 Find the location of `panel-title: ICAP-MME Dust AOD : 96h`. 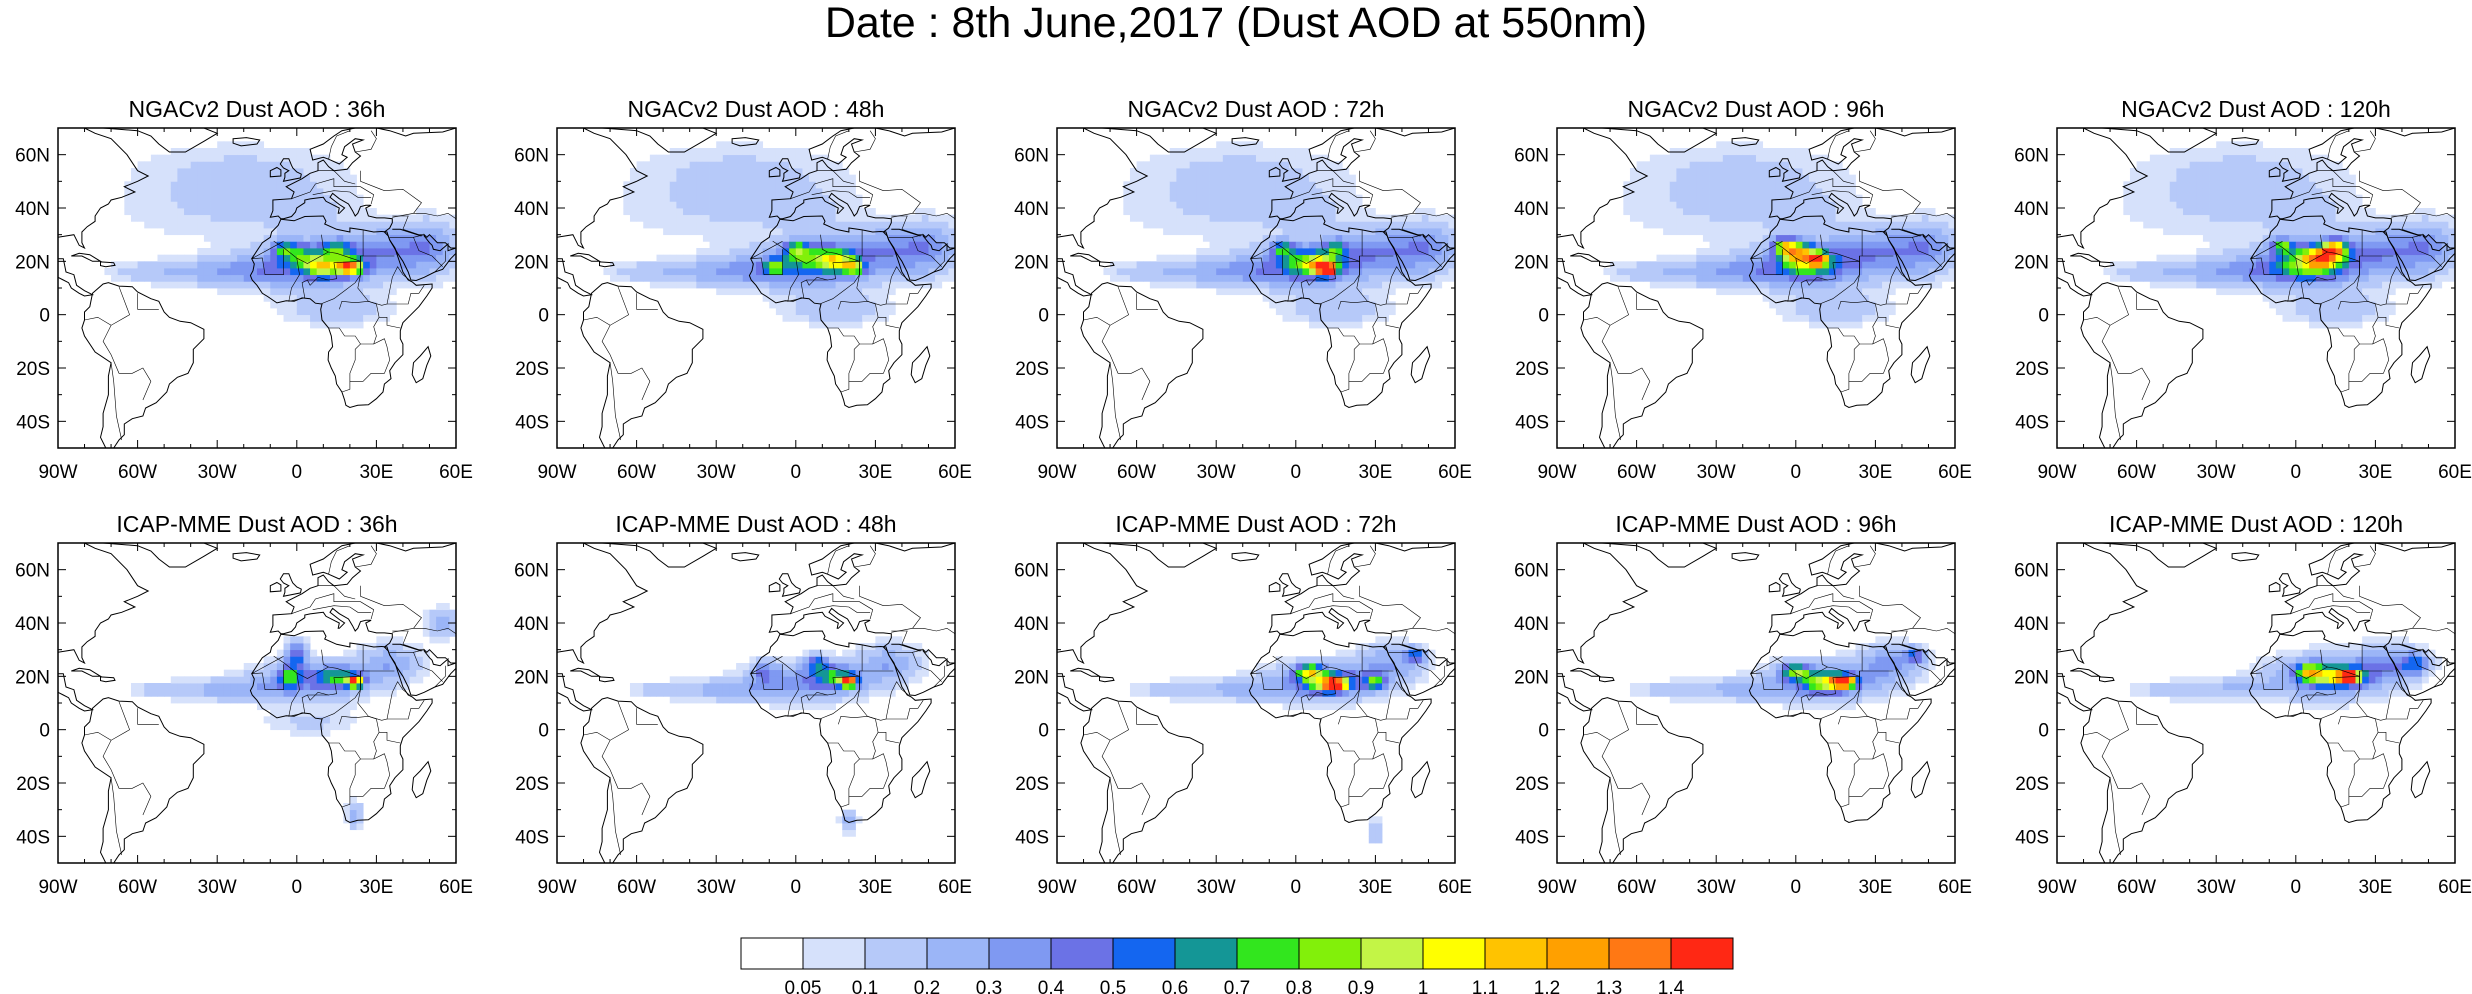

panel-title: ICAP-MME Dust AOD : 96h is located at coordinates (1755, 524).